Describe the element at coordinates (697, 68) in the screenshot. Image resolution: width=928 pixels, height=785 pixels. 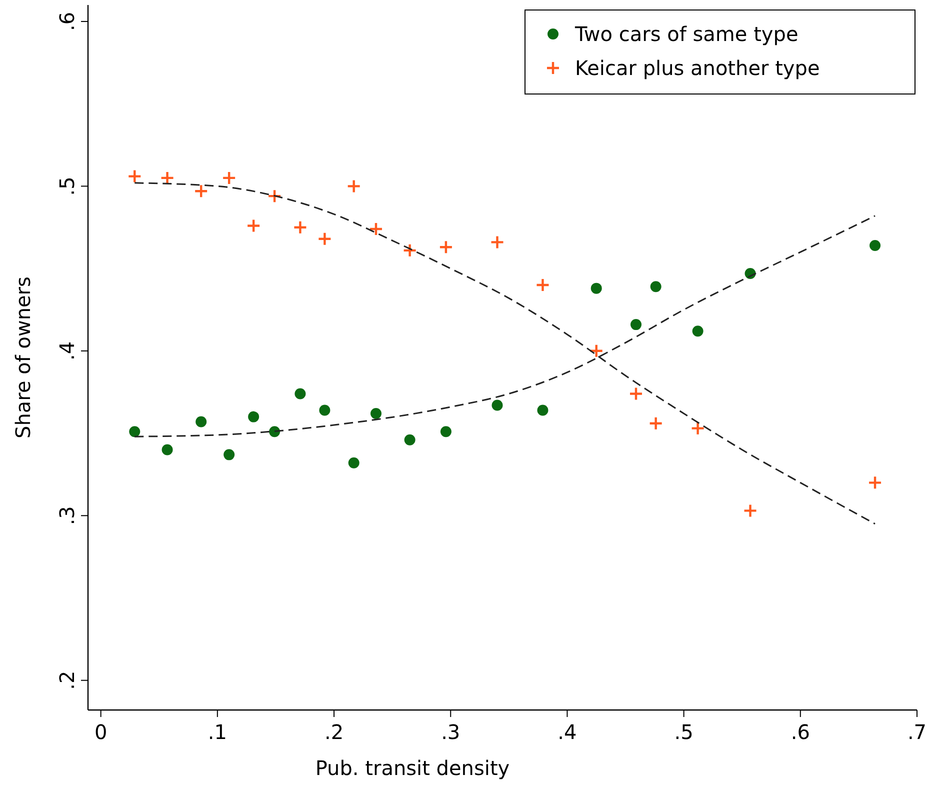
I see `legend-label: Keicar plus another type` at that location.